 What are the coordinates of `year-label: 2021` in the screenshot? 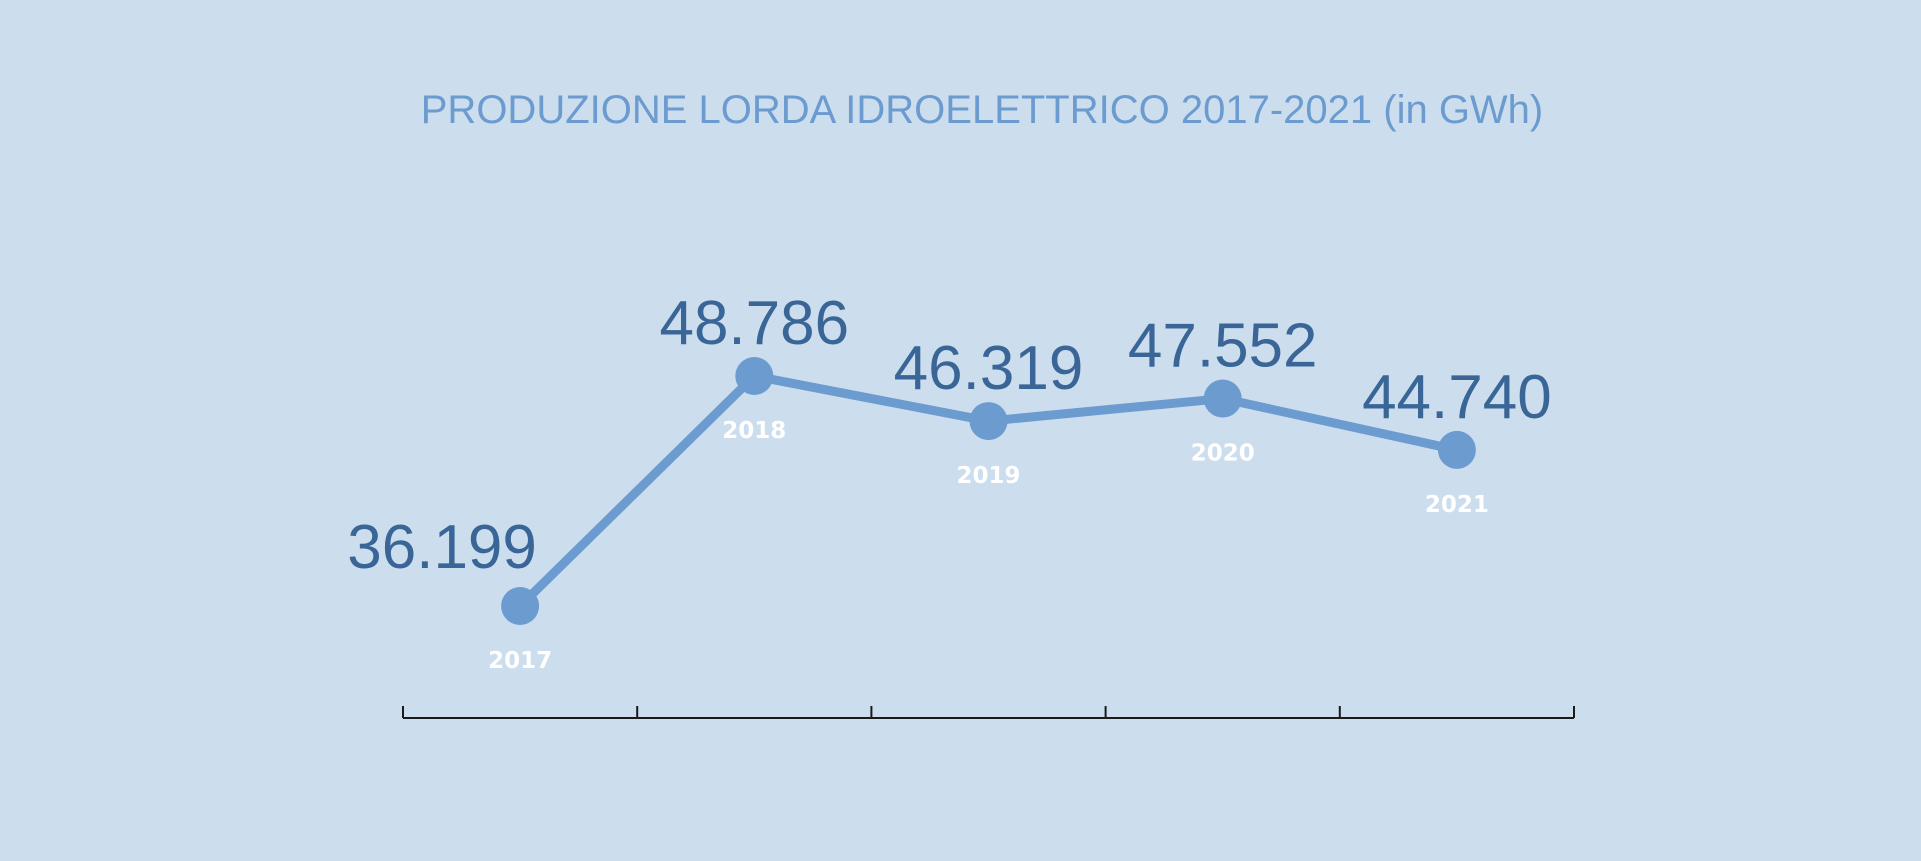 It's located at (1457, 505).